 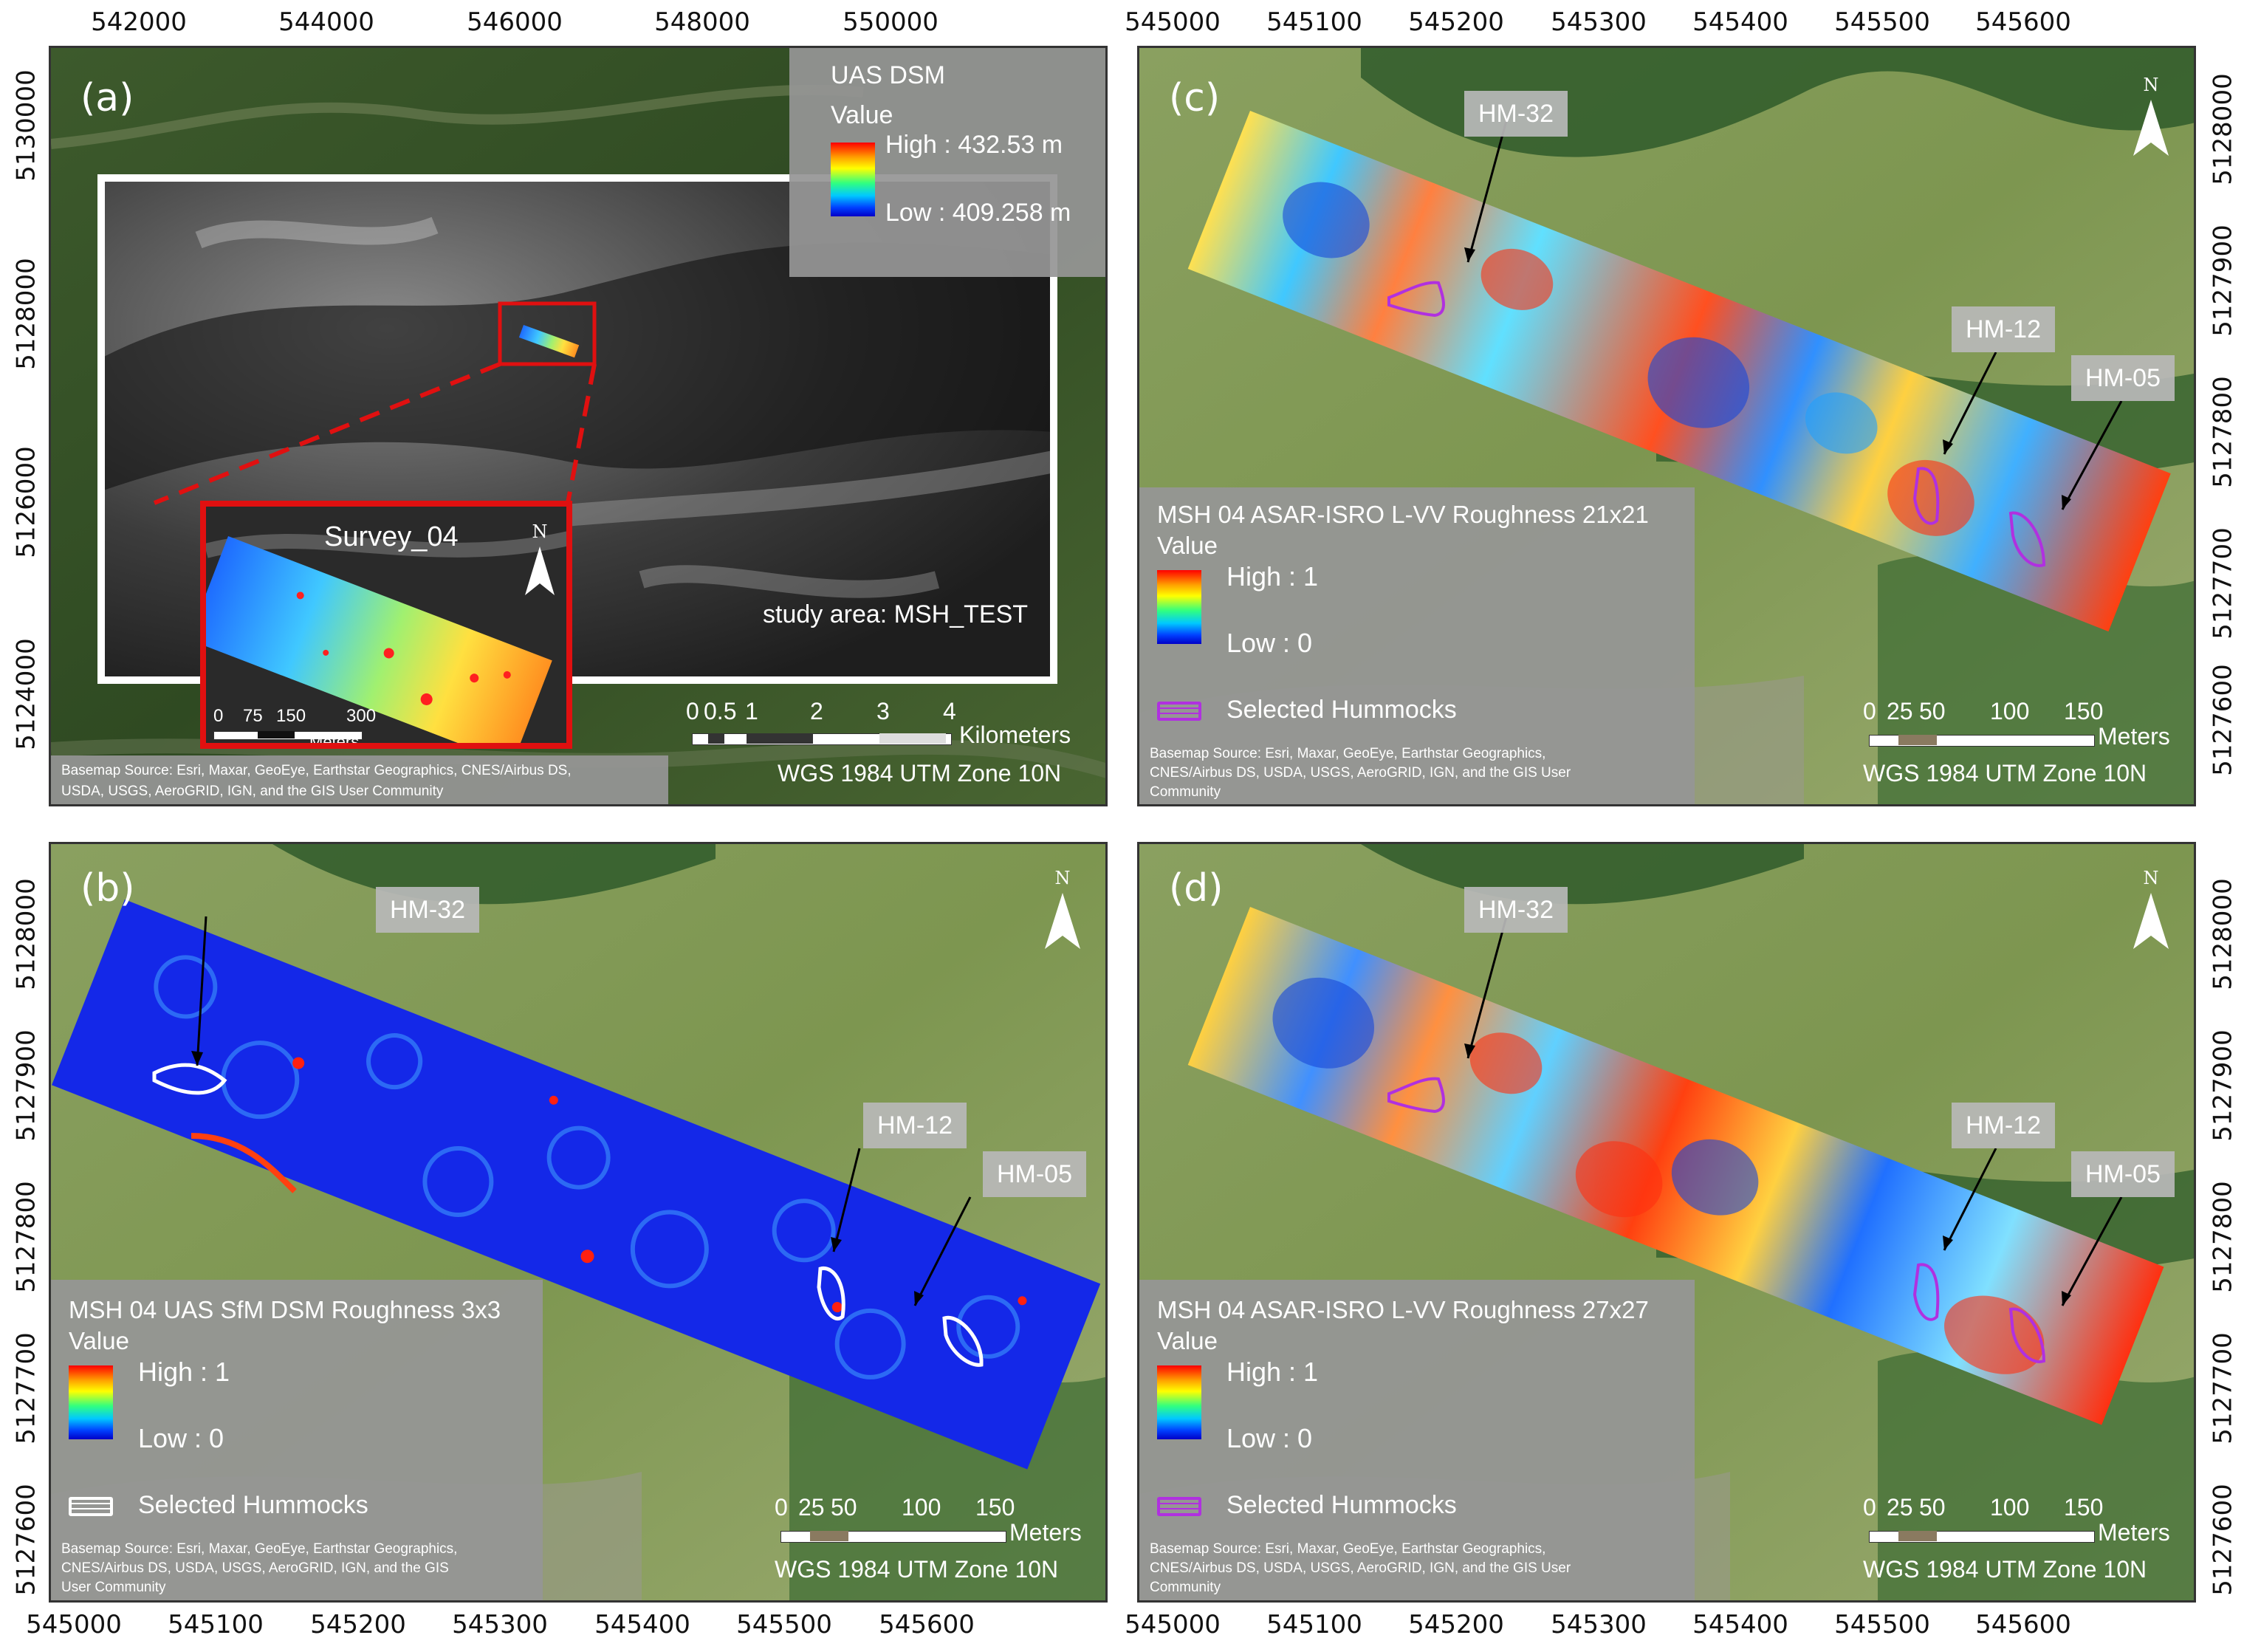 What do you see at coordinates (1015, 735) in the screenshot?
I see `scale-unit: Kilometers` at bounding box center [1015, 735].